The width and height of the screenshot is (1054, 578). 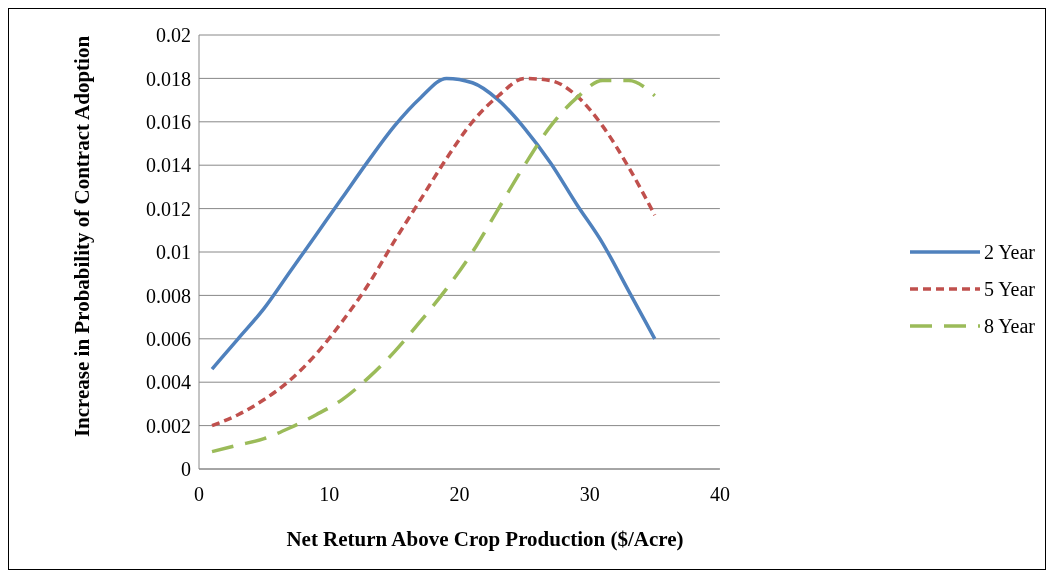 What do you see at coordinates (173, 252) in the screenshot?
I see `y-tick-label: 0.01` at bounding box center [173, 252].